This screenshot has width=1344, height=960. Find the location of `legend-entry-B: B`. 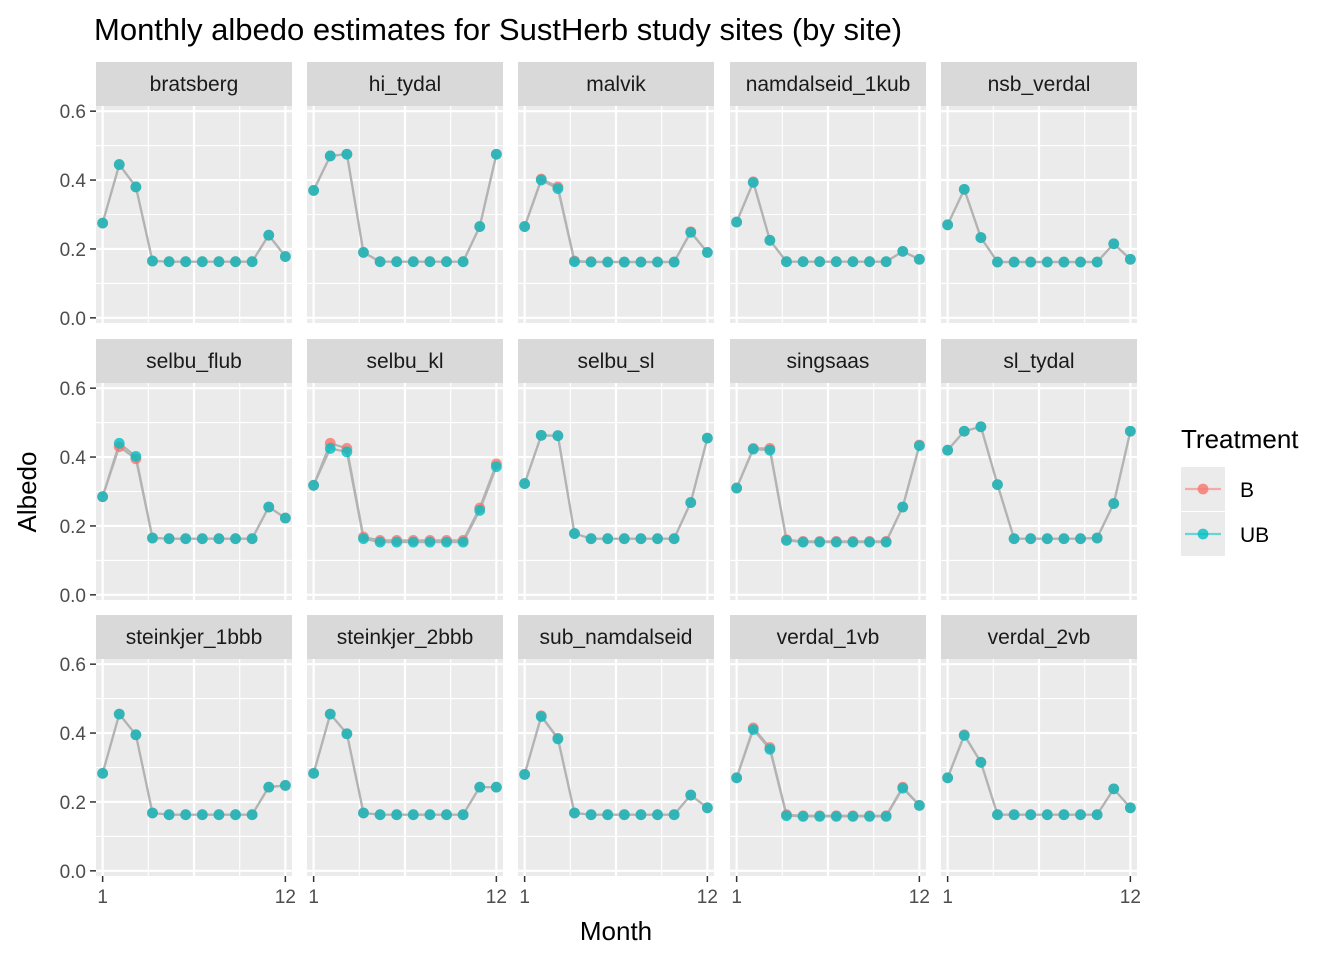

legend-entry-B: B is located at coordinates (1217, 489).